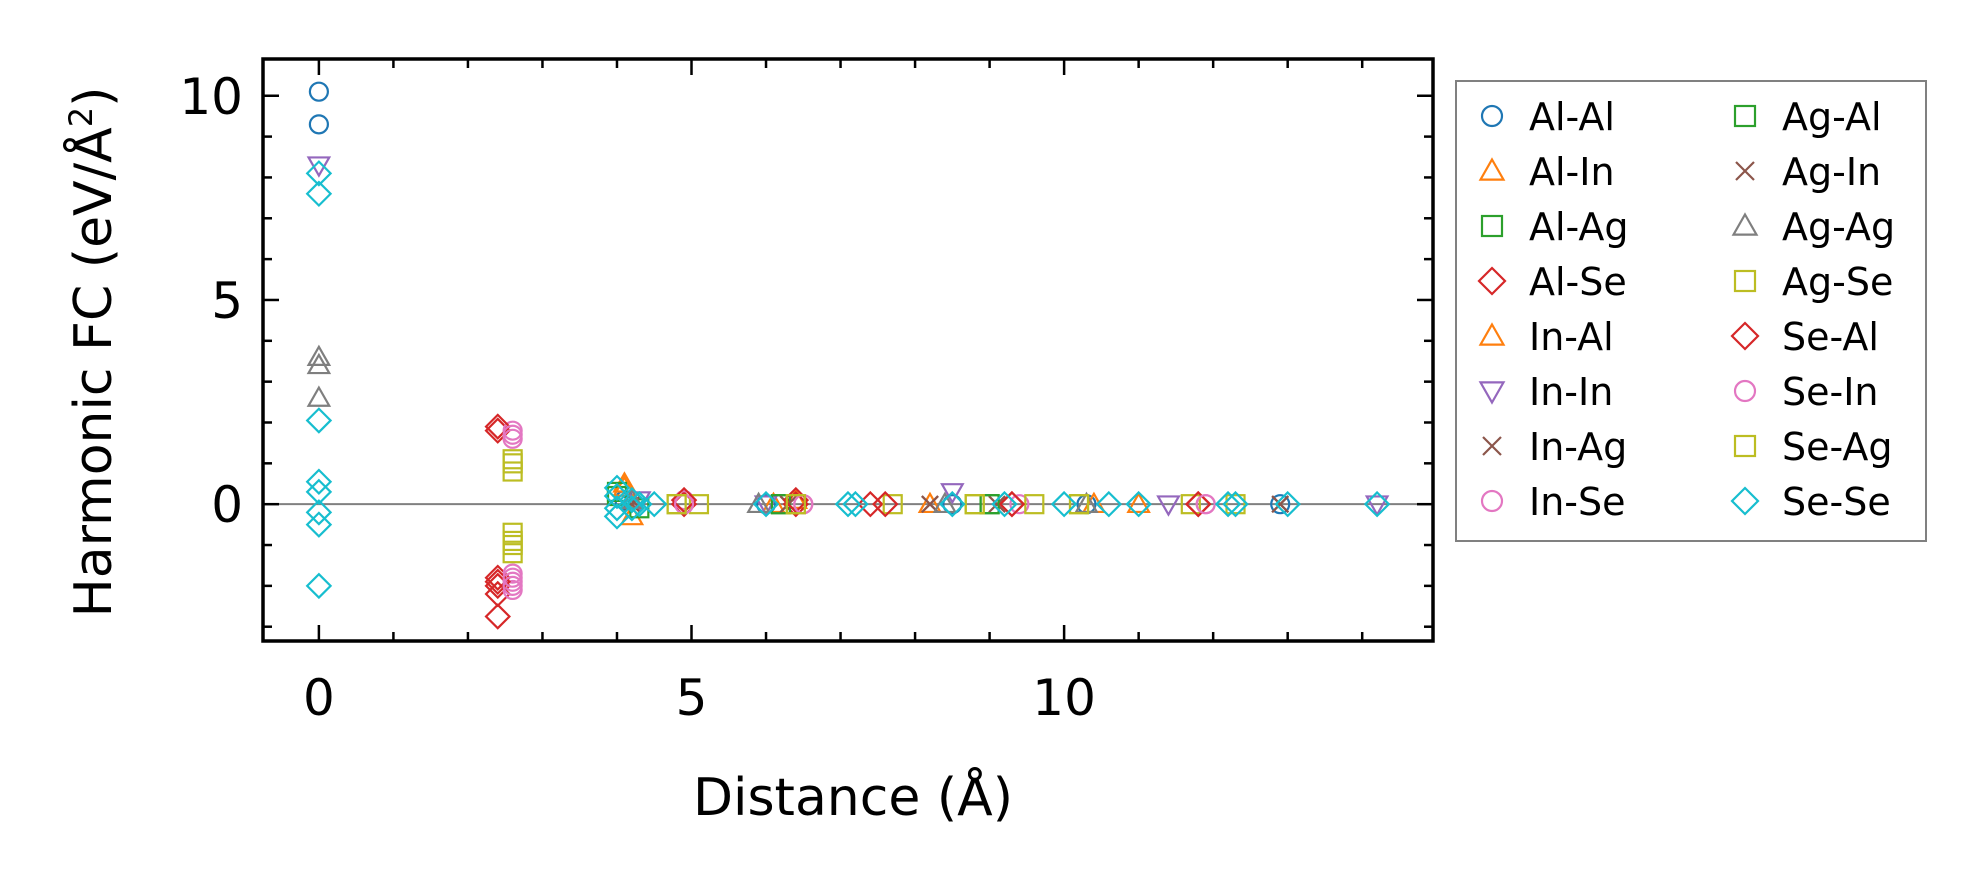 The image size is (1972, 883). I want to click on legend-label: Al-In, so click(1572, 172).